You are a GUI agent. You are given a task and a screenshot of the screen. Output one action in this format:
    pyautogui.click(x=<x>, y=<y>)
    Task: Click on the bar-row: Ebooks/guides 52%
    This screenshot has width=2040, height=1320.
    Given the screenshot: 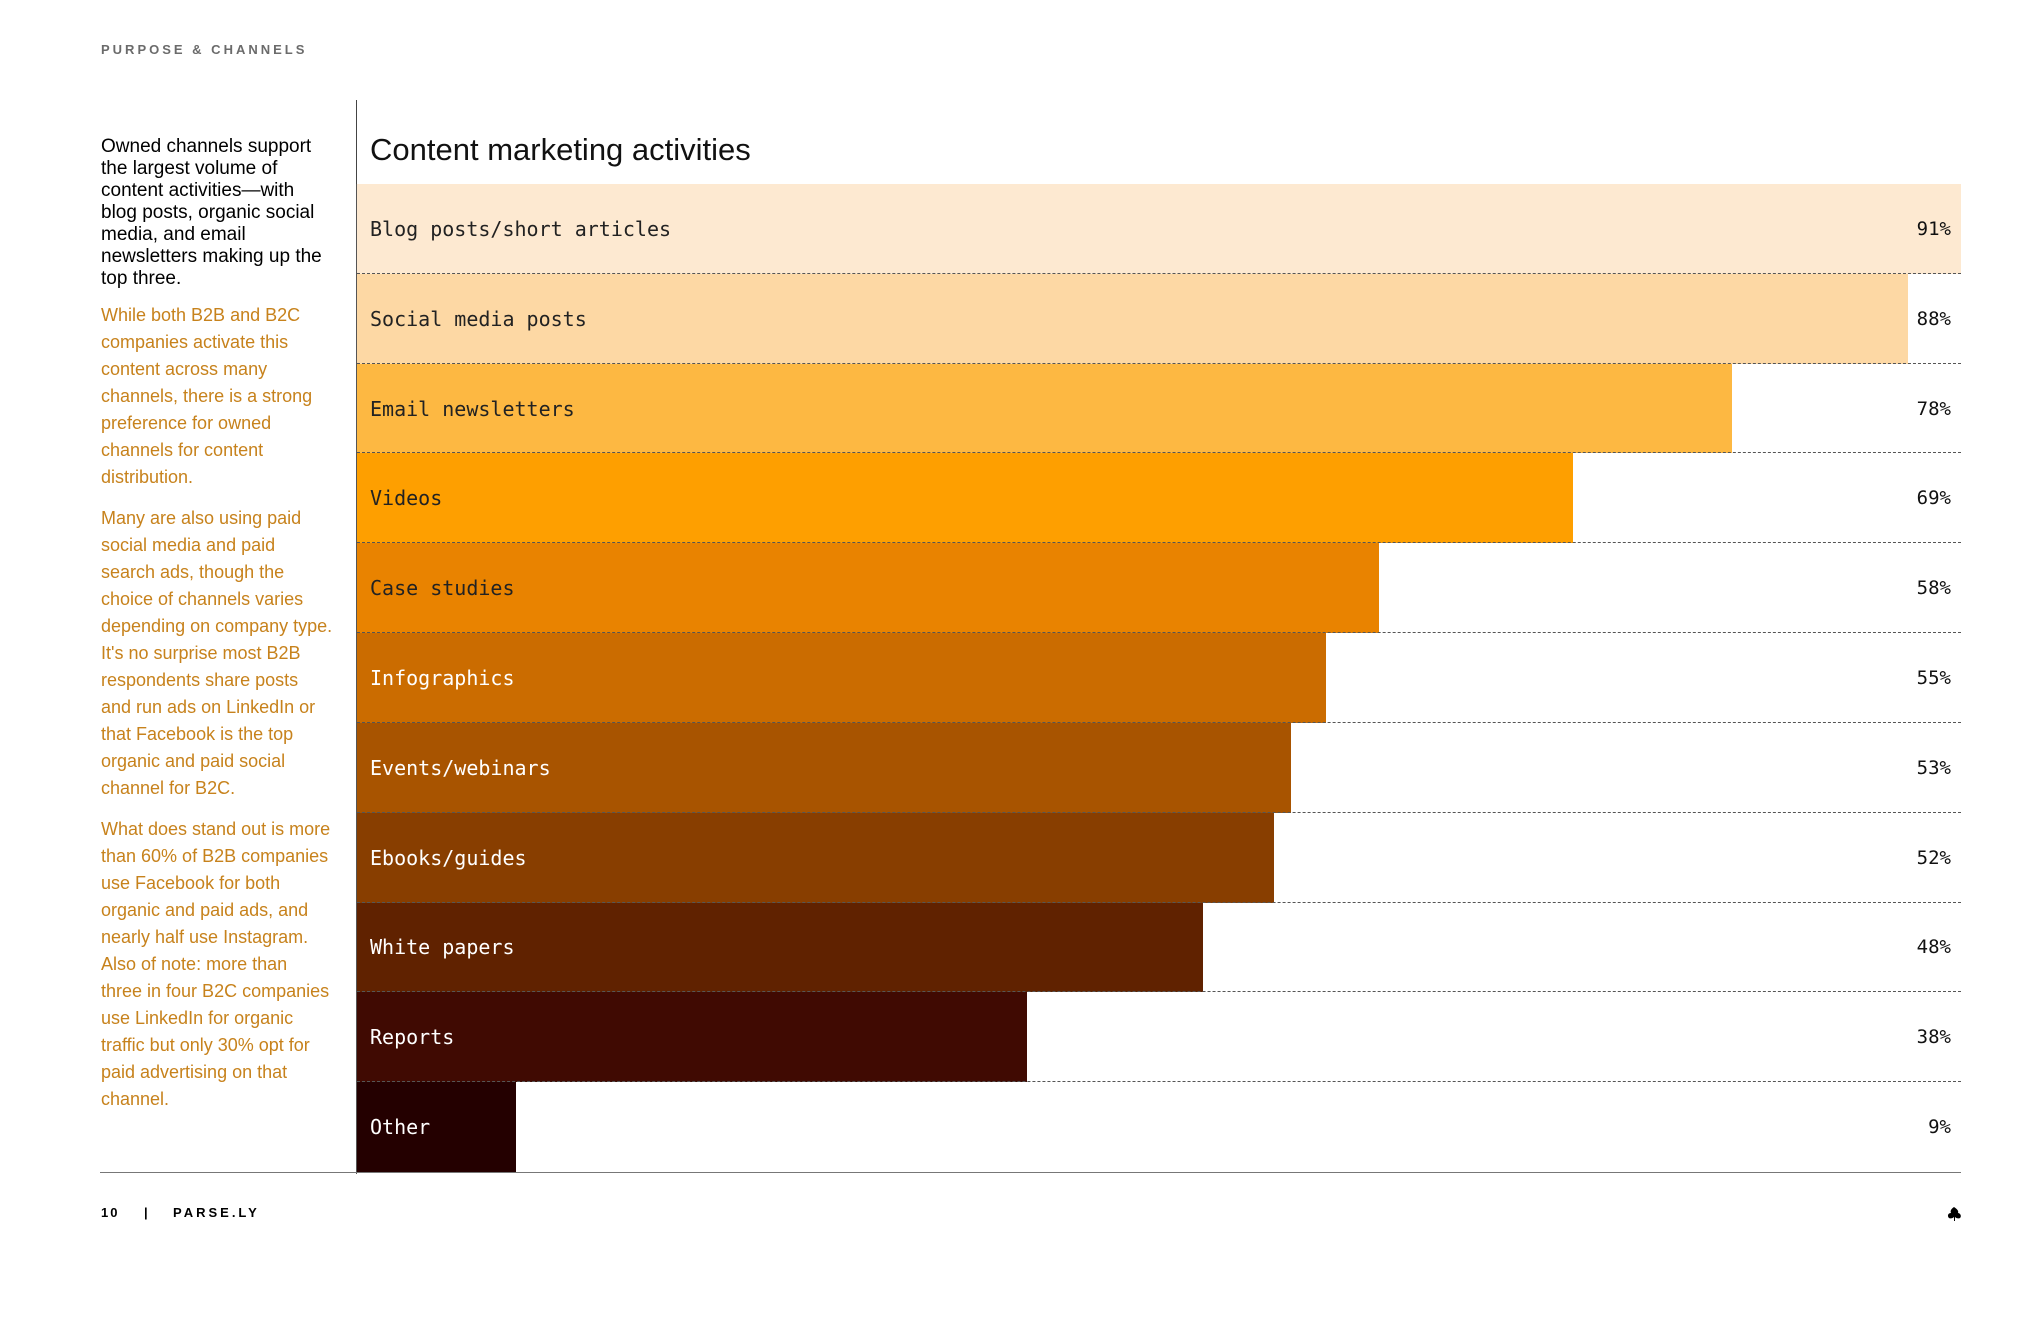 What is the action you would take?
    pyautogui.click(x=1159, y=857)
    